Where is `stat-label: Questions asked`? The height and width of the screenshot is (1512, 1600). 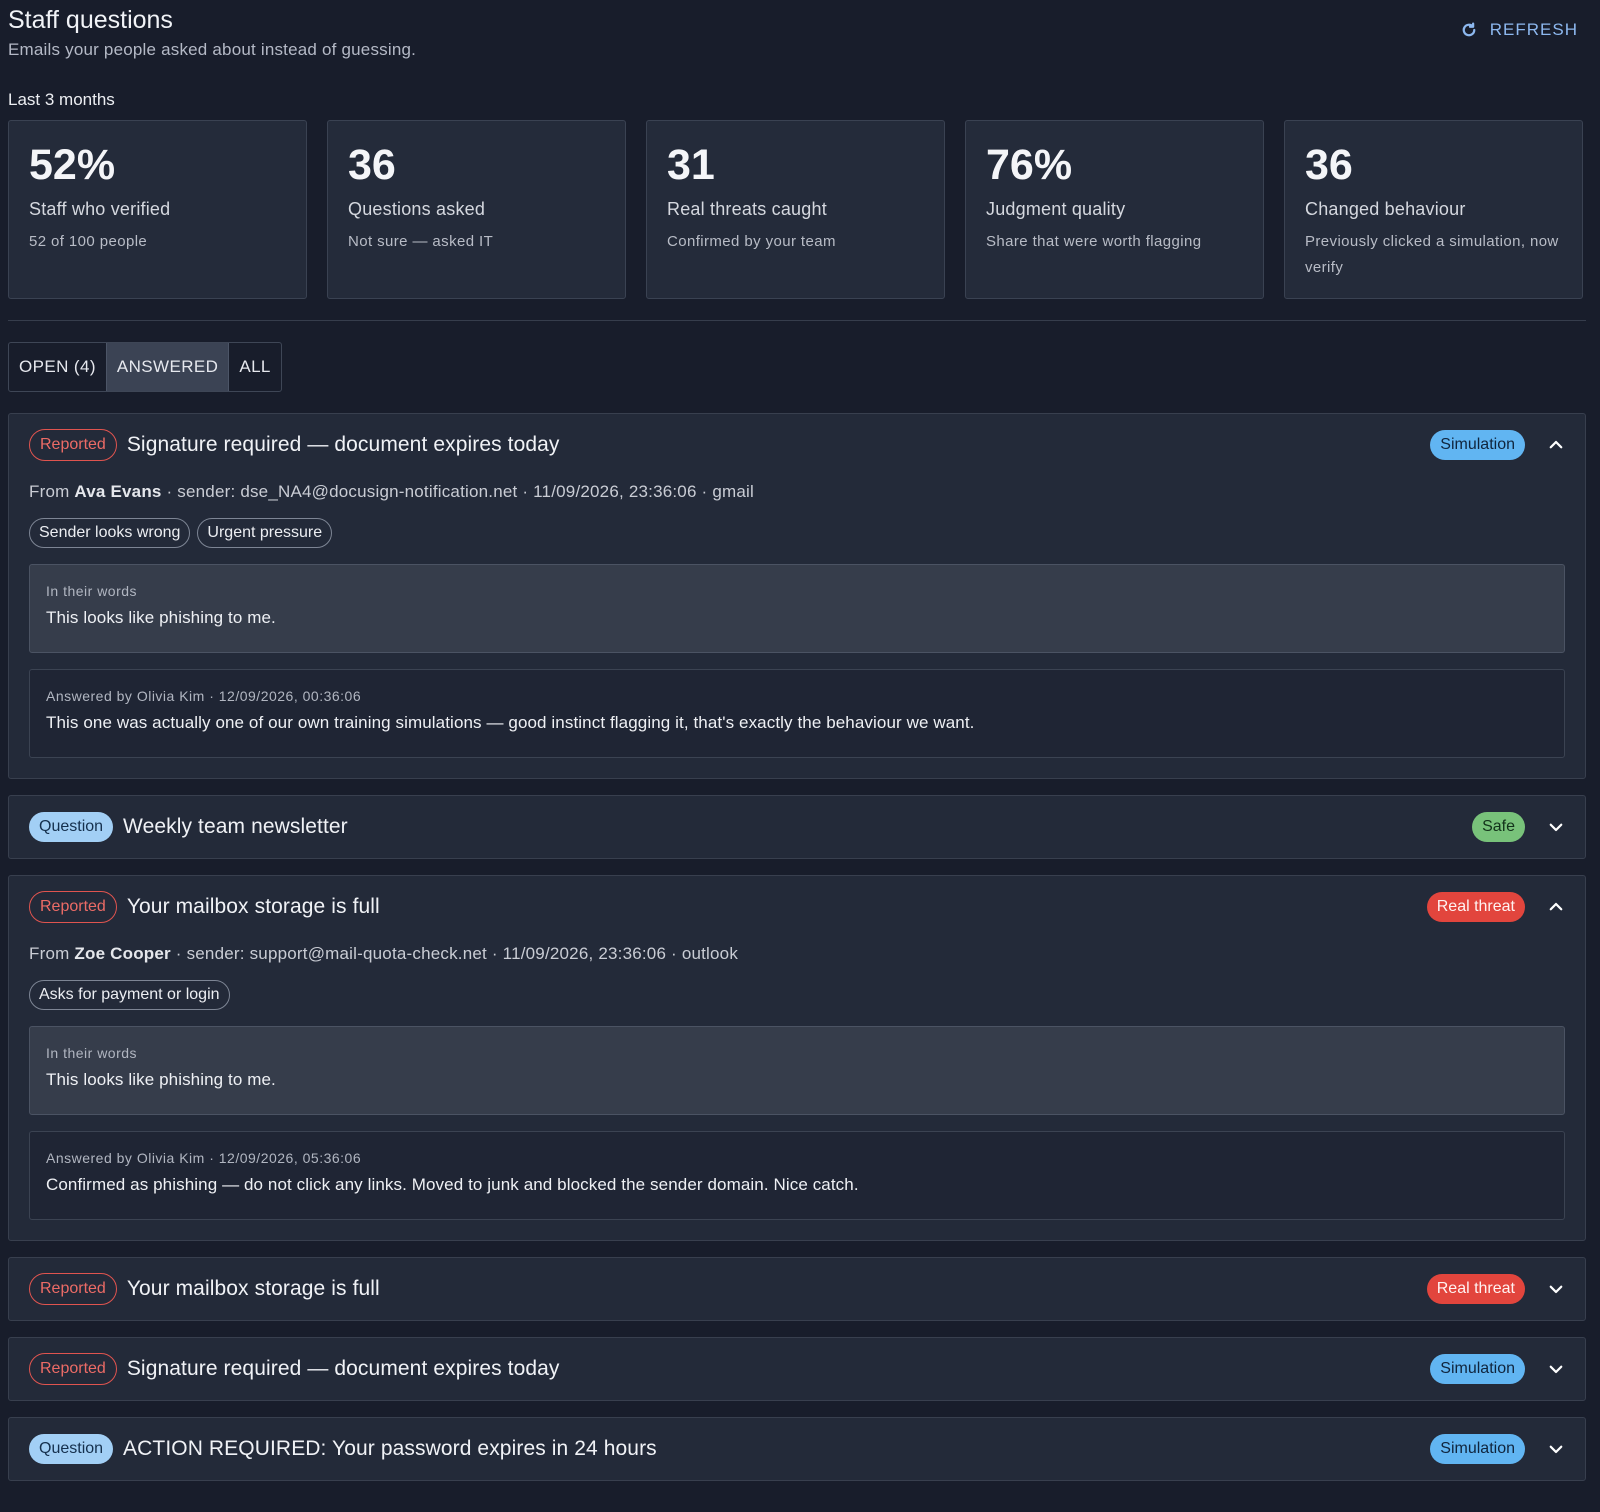
stat-label: Questions asked is located at coordinates (417, 209).